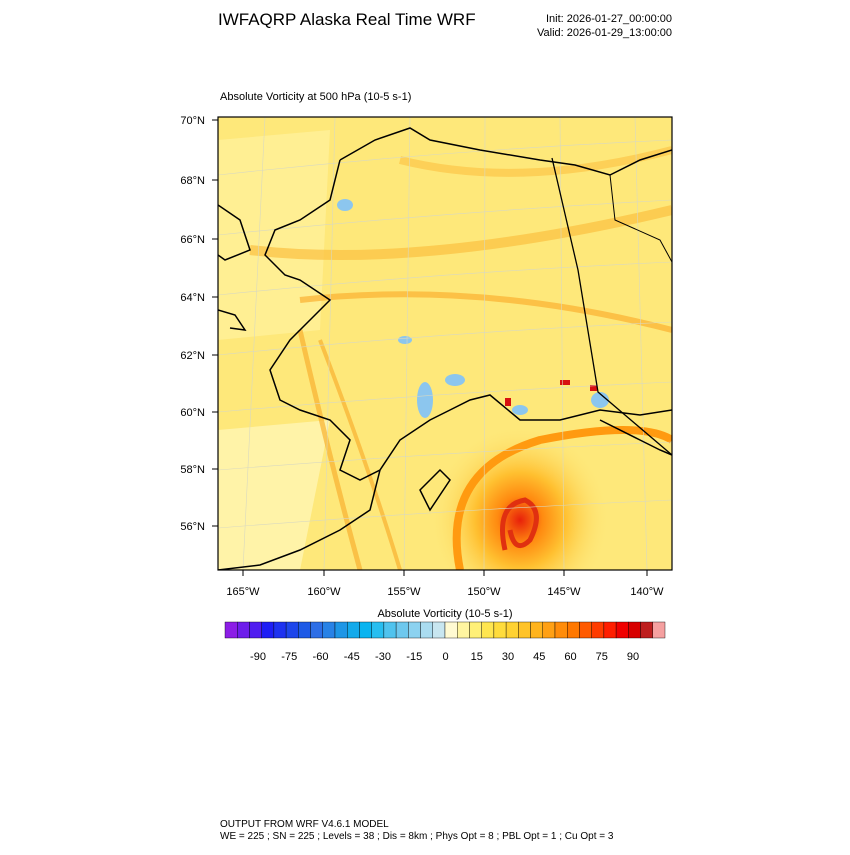 This screenshot has width=850, height=855. I want to click on lat-label: 70°N, so click(192, 121).